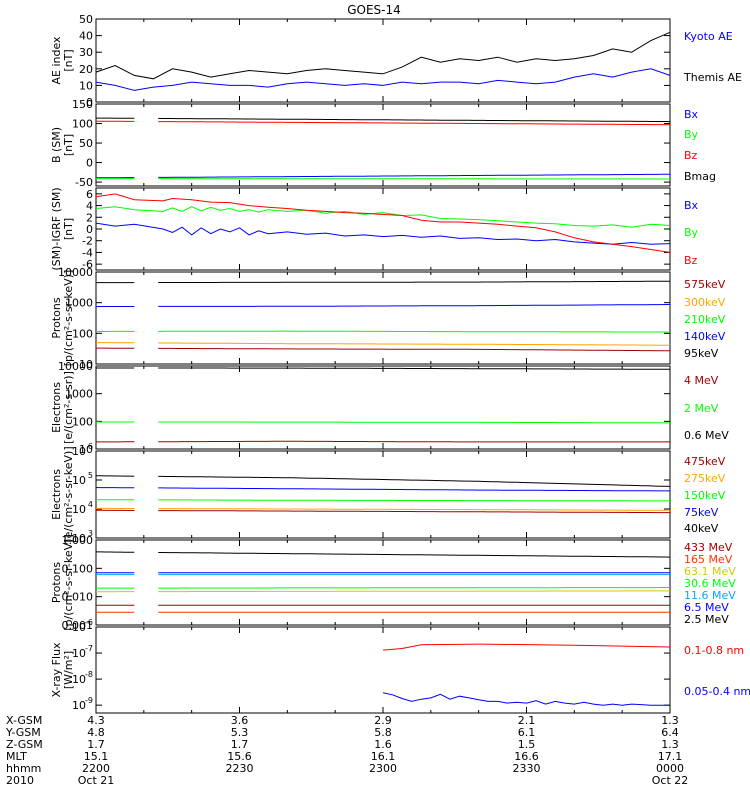 The width and height of the screenshot is (750, 800). What do you see at coordinates (75, 366) in the screenshot?
I see `y-tick-label: 10000` at bounding box center [75, 366].